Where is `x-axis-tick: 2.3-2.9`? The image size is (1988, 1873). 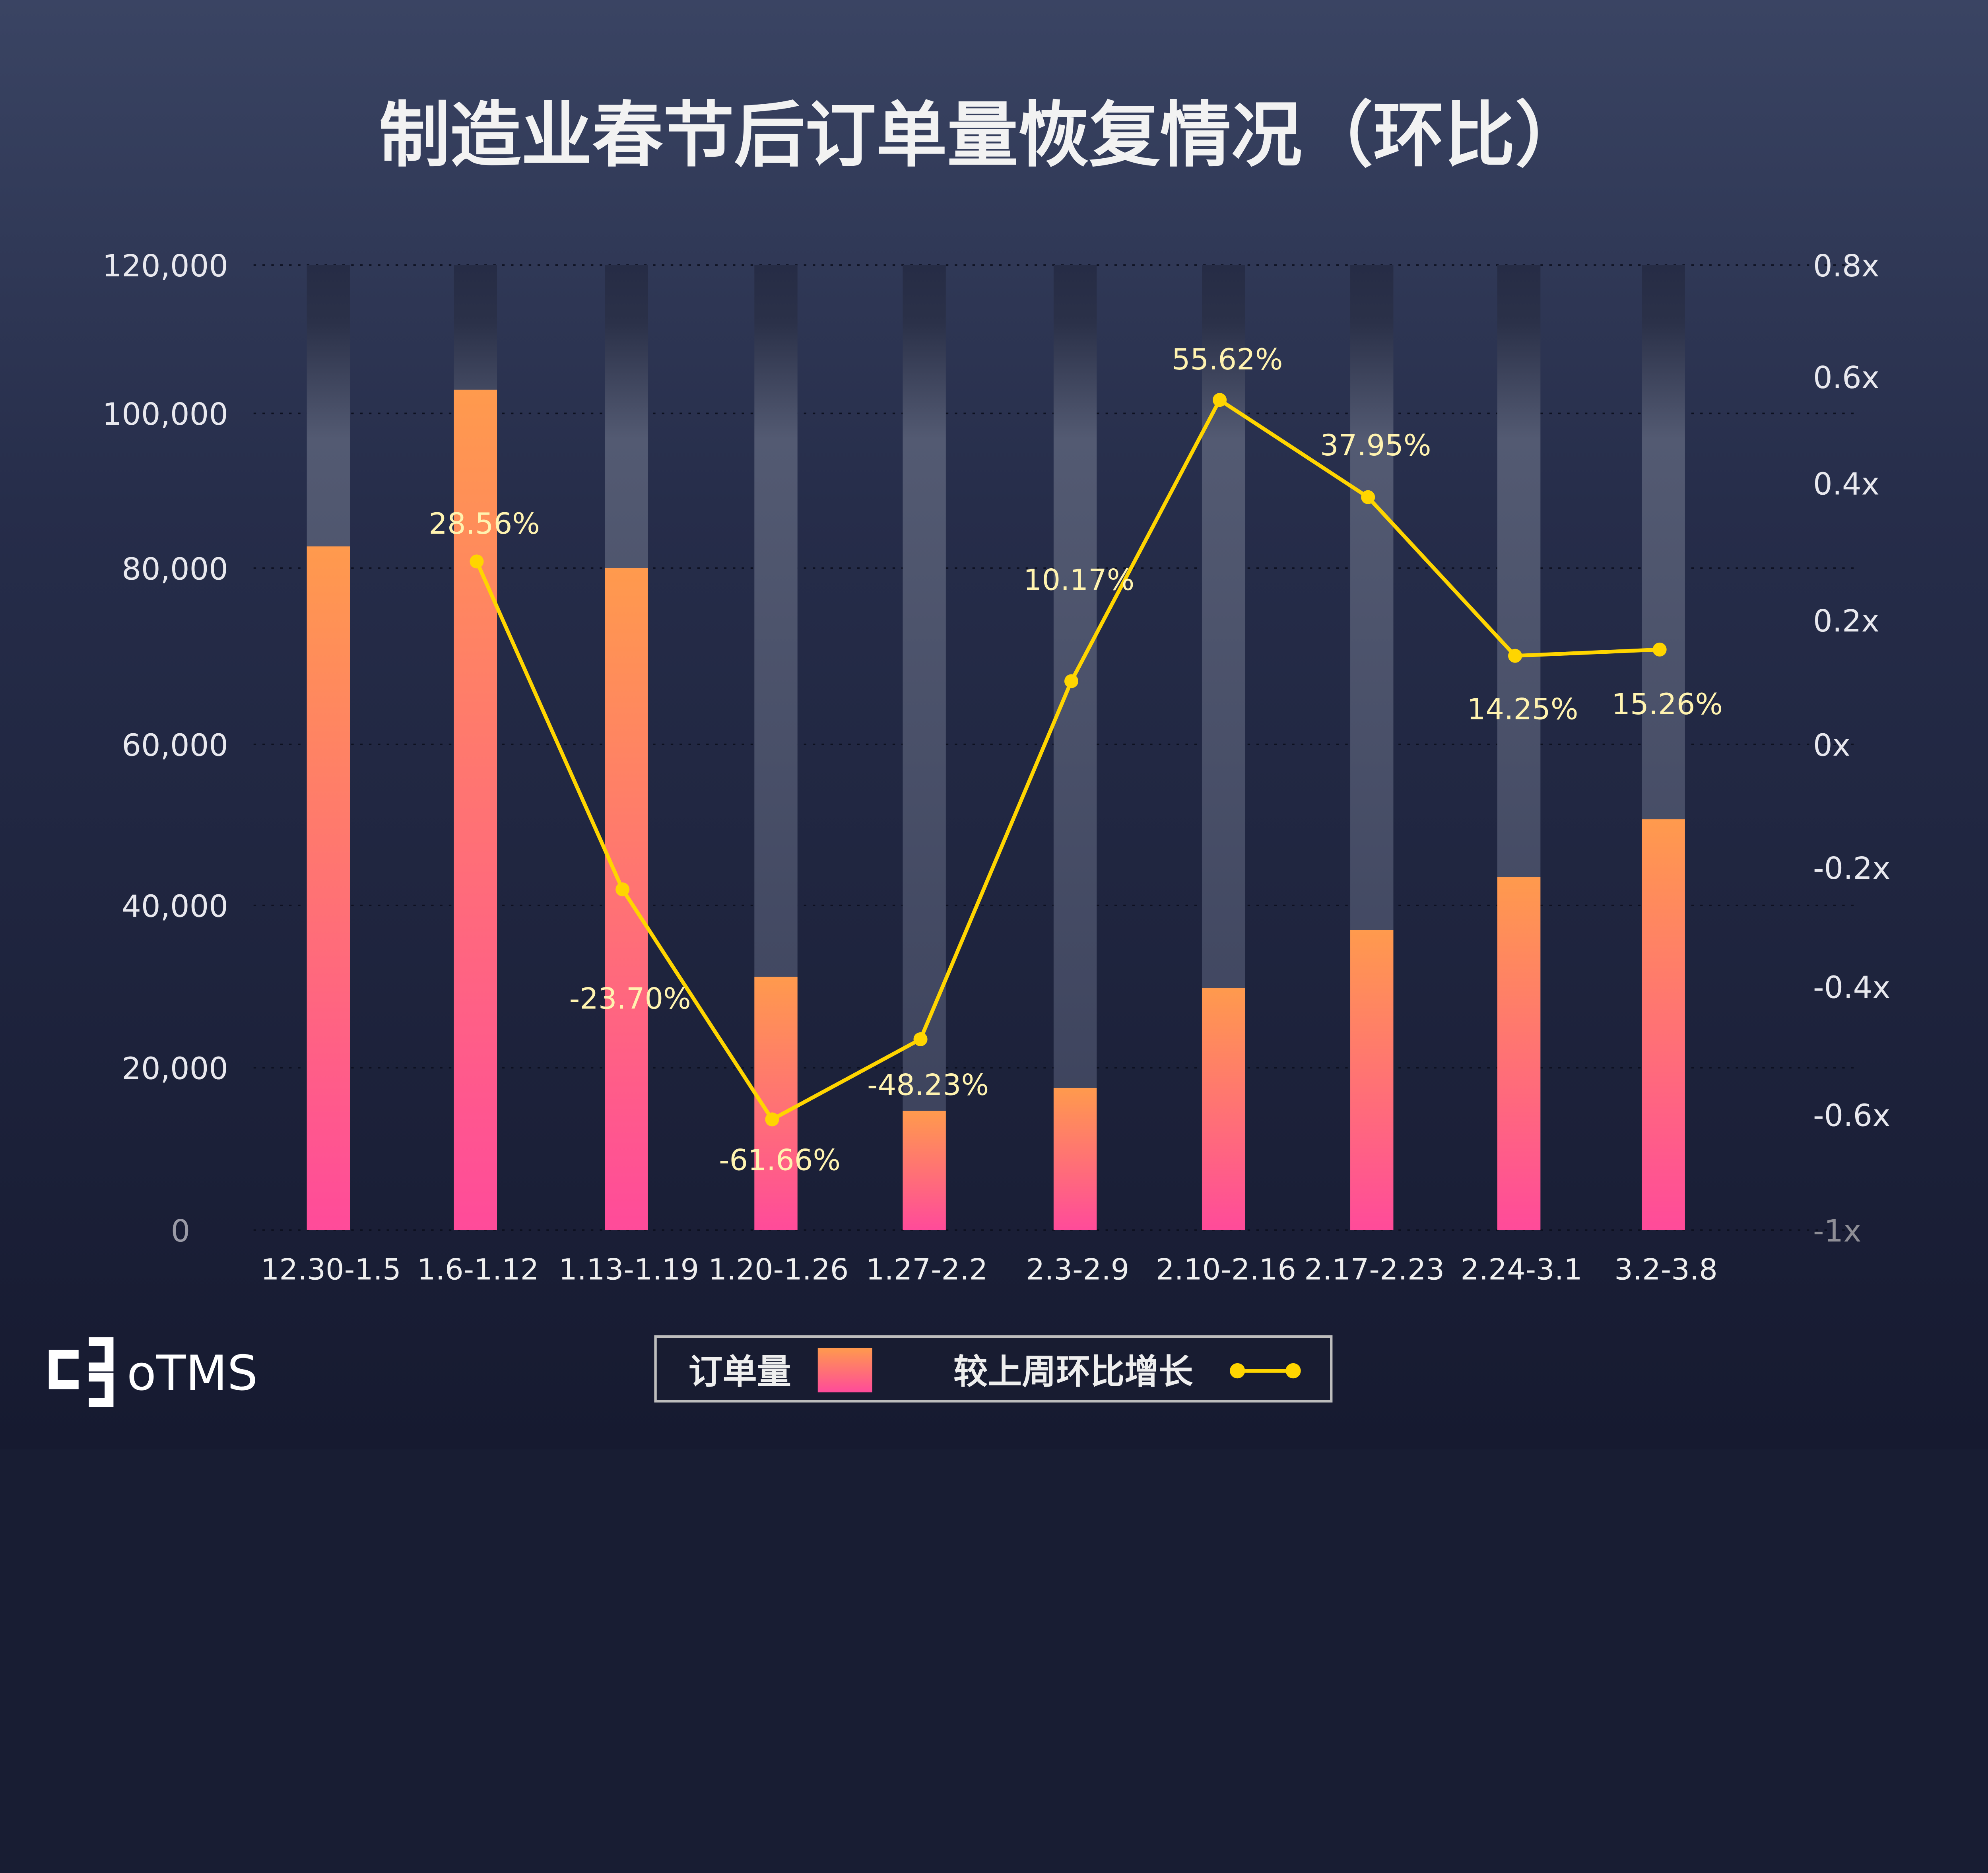 x-axis-tick: 2.3-2.9 is located at coordinates (1078, 1269).